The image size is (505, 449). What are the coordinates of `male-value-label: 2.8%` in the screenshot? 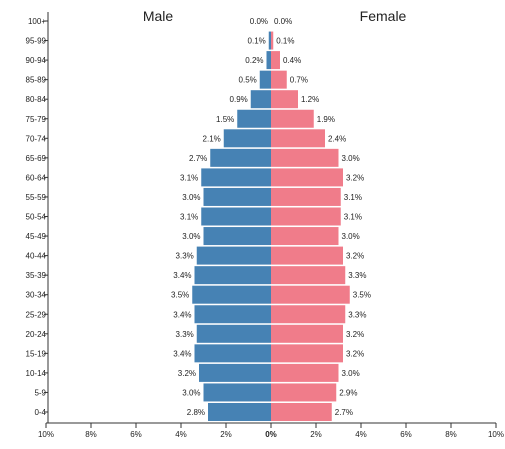 It's located at (196, 412).